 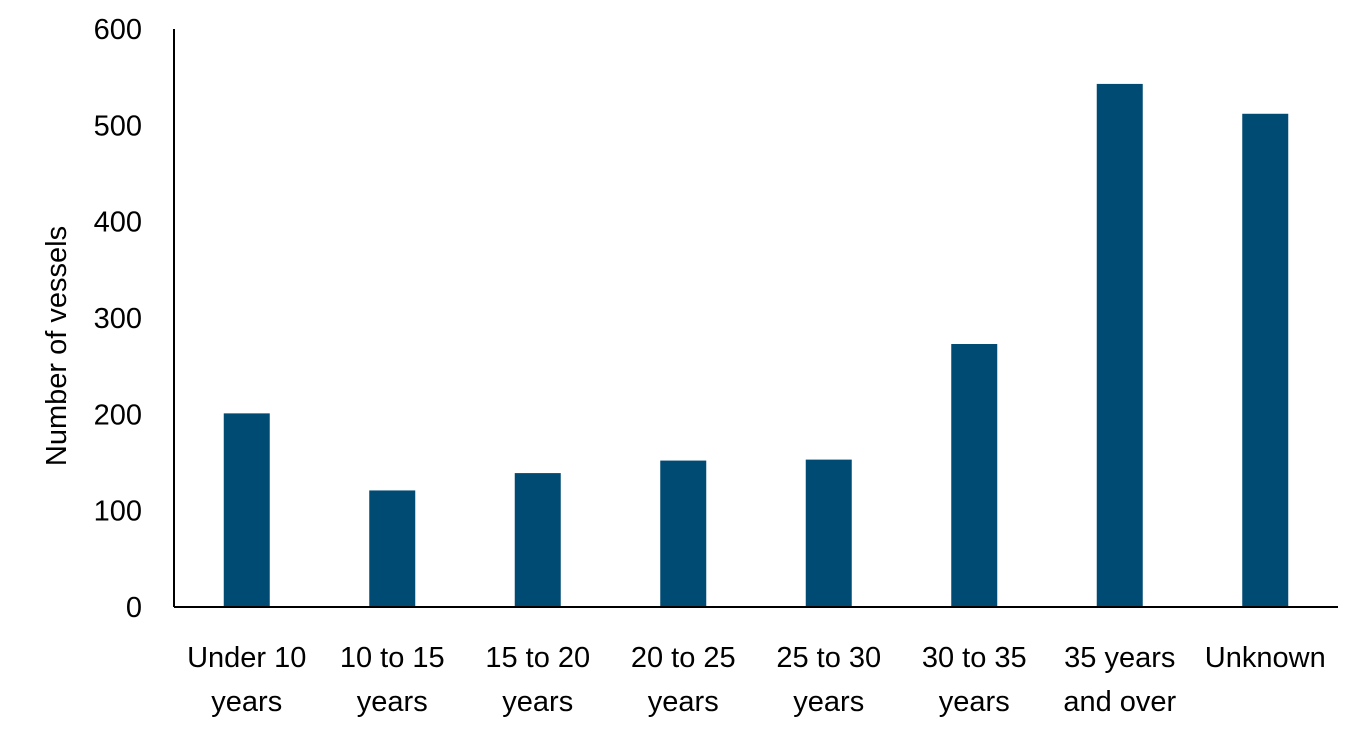 What do you see at coordinates (118, 126) in the screenshot?
I see `y-tick-label: 500` at bounding box center [118, 126].